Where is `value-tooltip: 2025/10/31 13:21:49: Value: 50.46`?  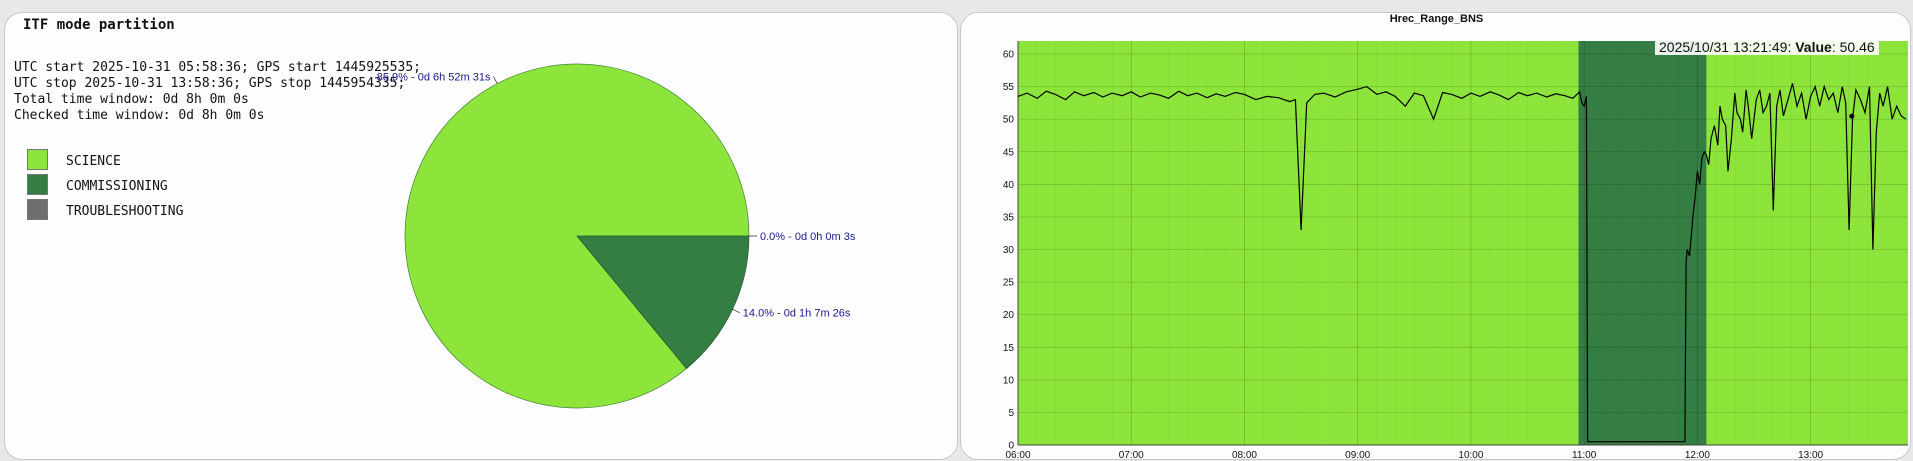
value-tooltip: 2025/10/31 13:21:49: Value: 50.46 is located at coordinates (1767, 47).